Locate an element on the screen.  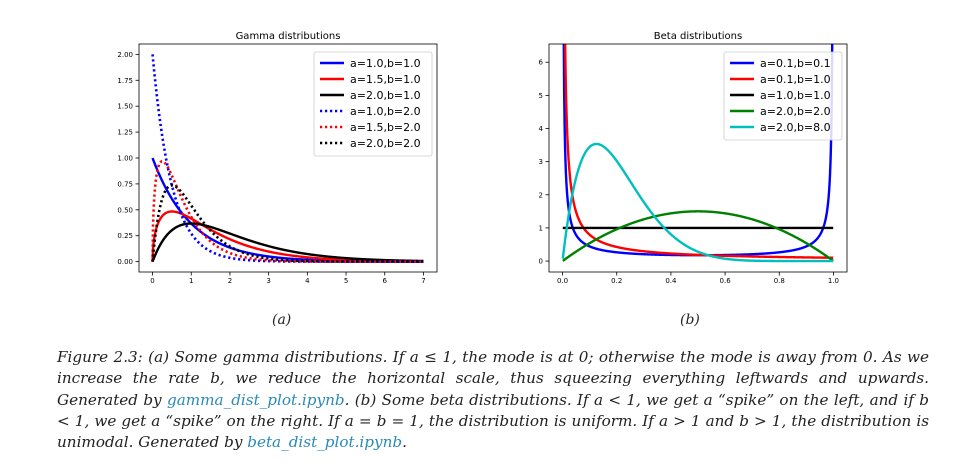
gamma-legend-label-0: a=1.0,b=1.0 is located at coordinates (385, 63).